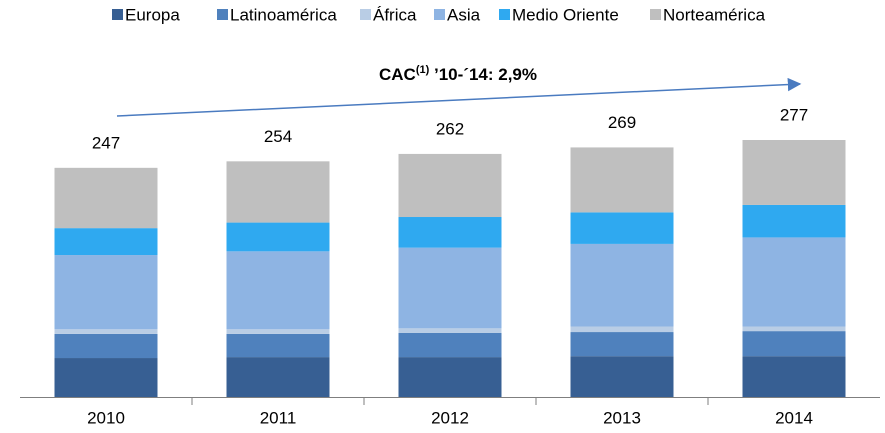  Describe the element at coordinates (152, 14) in the screenshot. I see `legend-label: Europa` at that location.